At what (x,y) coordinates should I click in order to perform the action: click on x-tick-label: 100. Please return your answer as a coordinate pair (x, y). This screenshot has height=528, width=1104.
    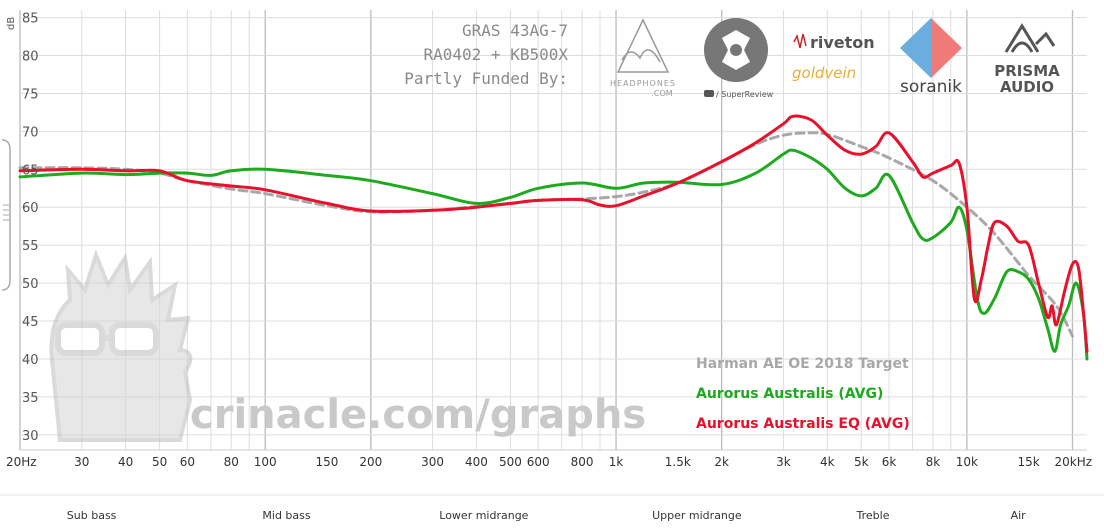
    Looking at the image, I should click on (265, 462).